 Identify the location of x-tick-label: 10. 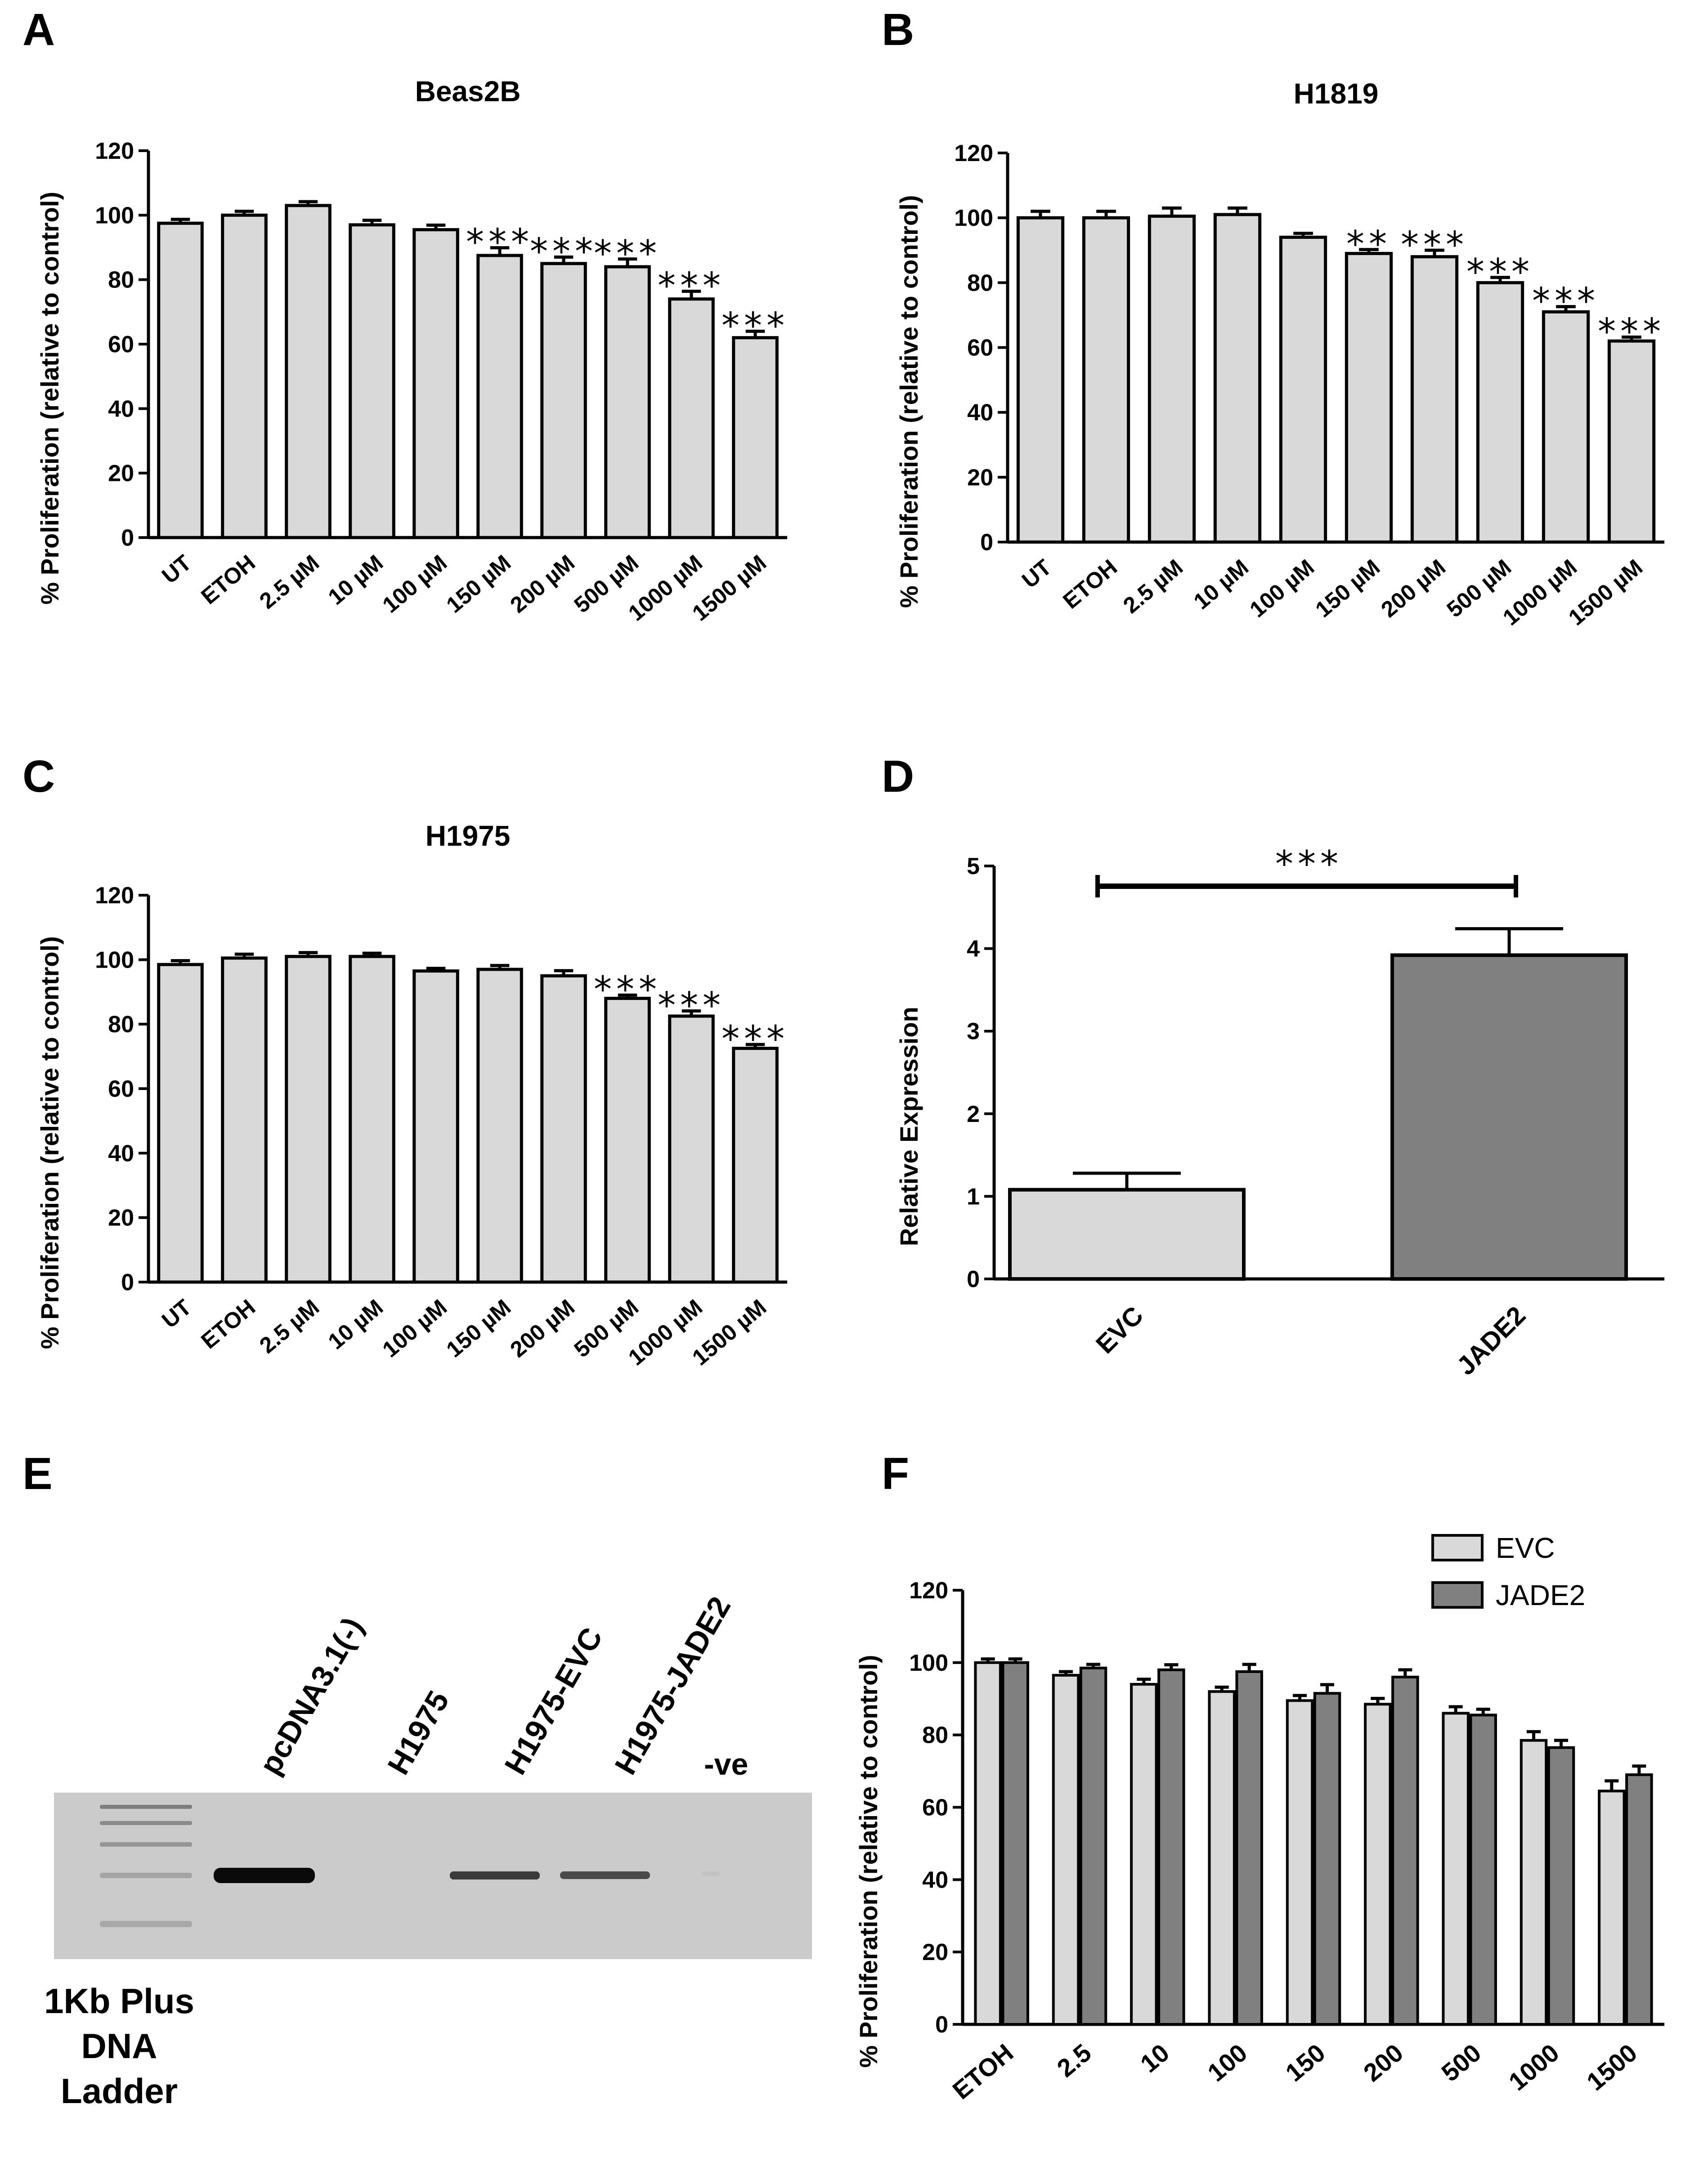
(1155, 2058).